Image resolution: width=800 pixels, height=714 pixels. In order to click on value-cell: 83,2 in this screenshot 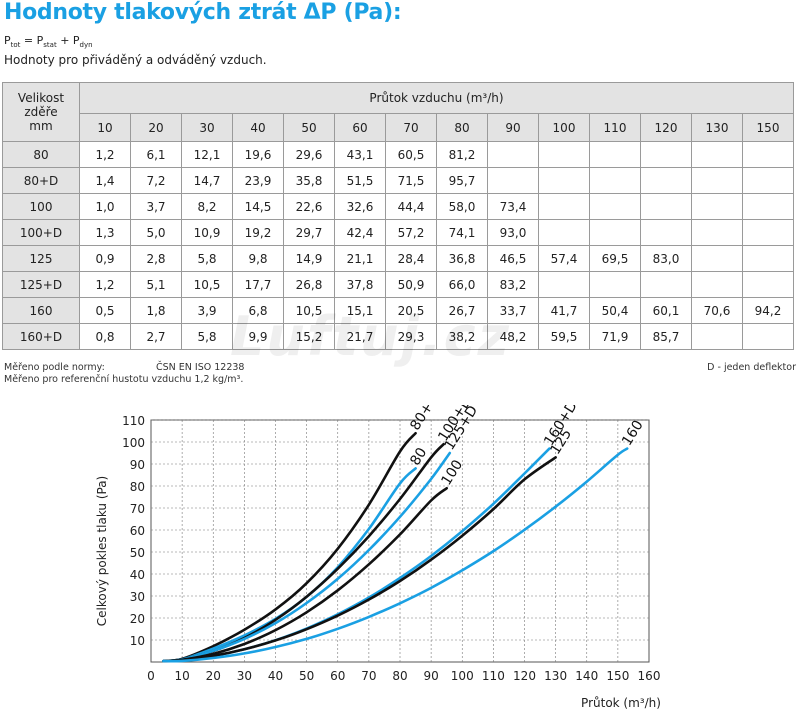, I will do `click(513, 284)`.